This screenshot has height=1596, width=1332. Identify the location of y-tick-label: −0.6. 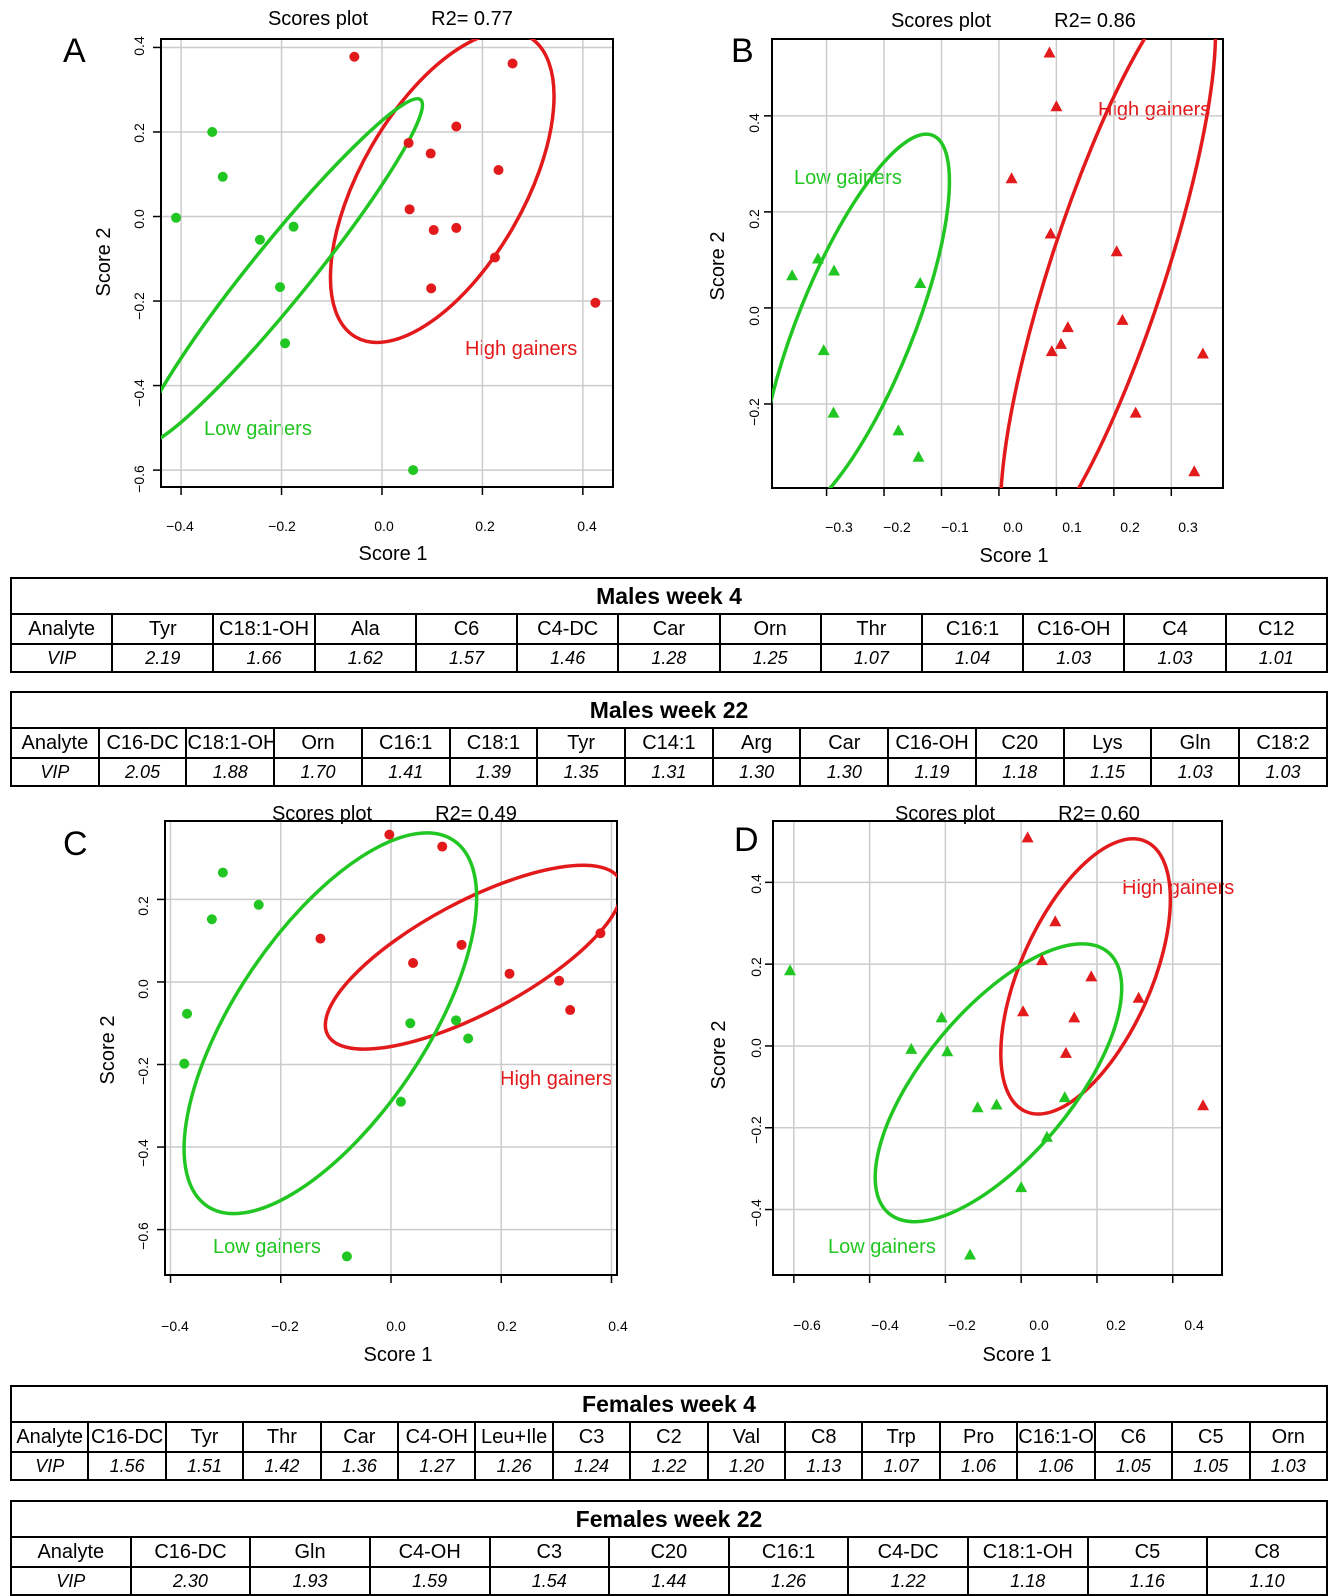
(143, 1236).